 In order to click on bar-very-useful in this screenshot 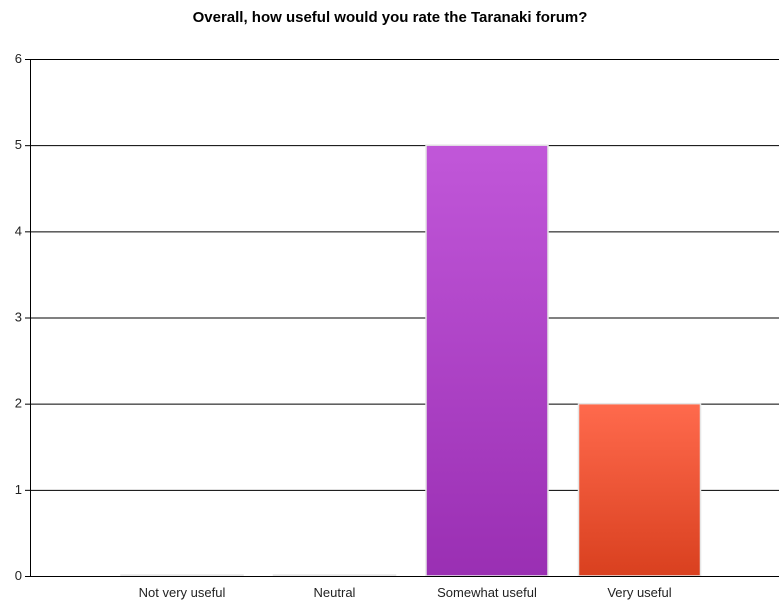, I will do `click(639, 489)`.